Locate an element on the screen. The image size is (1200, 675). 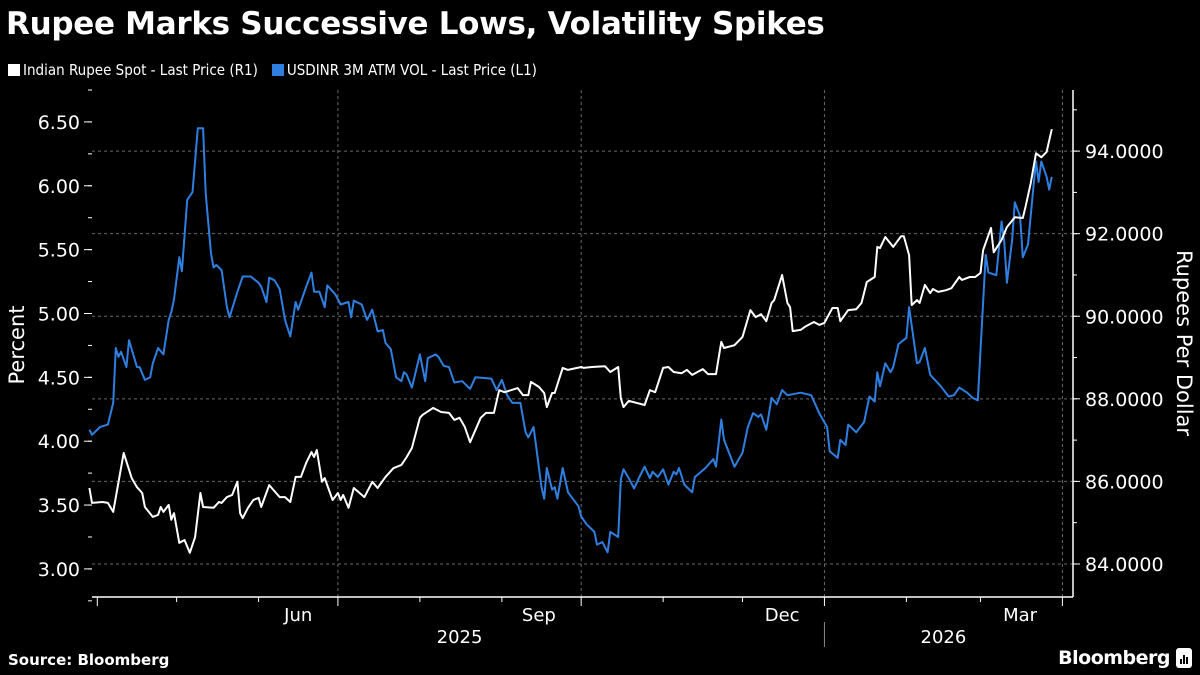
brand-wordmark: Bloomberg is located at coordinates (1114, 658).